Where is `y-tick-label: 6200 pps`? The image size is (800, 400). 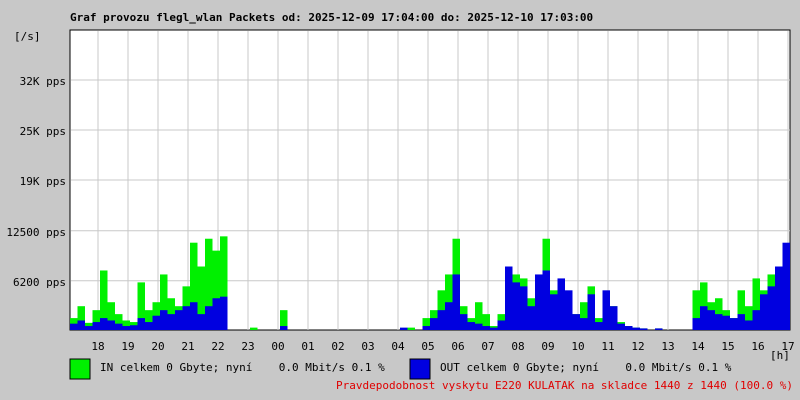
y-tick-label: 6200 pps is located at coordinates (39, 282).